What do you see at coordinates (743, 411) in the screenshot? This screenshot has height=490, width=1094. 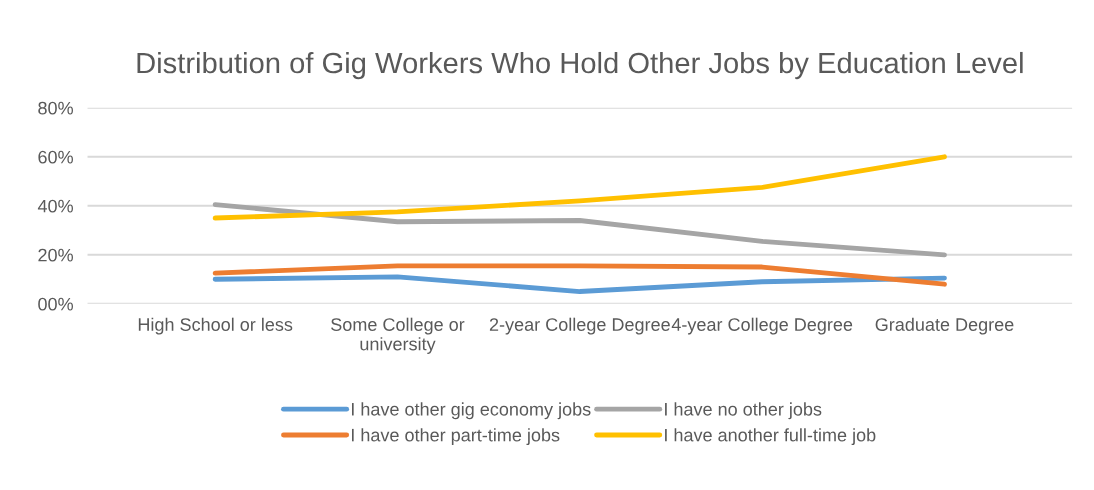 I see `legend-label: I have no other jobs` at bounding box center [743, 411].